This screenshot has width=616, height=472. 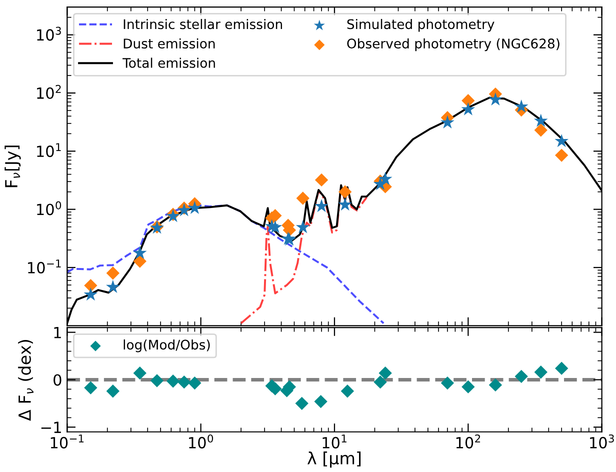 I want to click on y-tick-label: −1, so click(x=51, y=427).